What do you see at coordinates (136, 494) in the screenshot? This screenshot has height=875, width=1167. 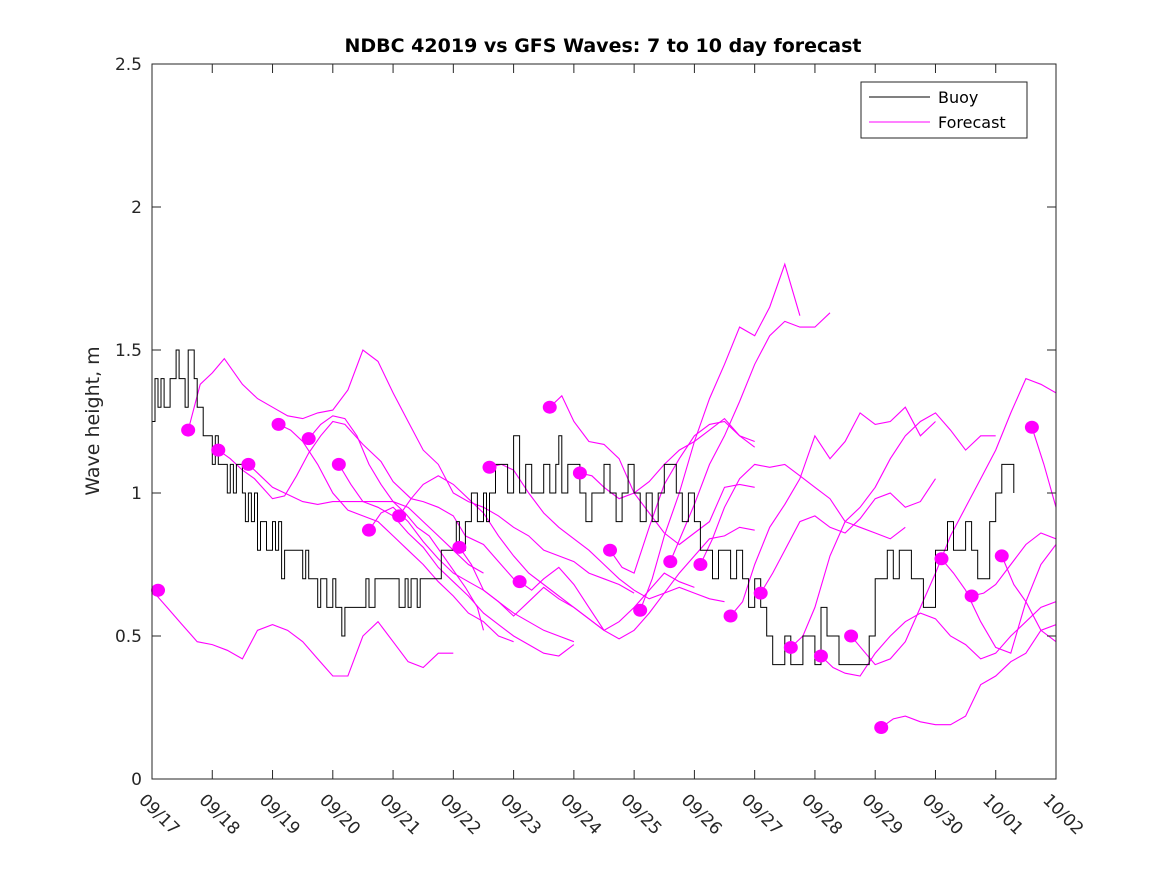 I see `y-tick-label: 1` at bounding box center [136, 494].